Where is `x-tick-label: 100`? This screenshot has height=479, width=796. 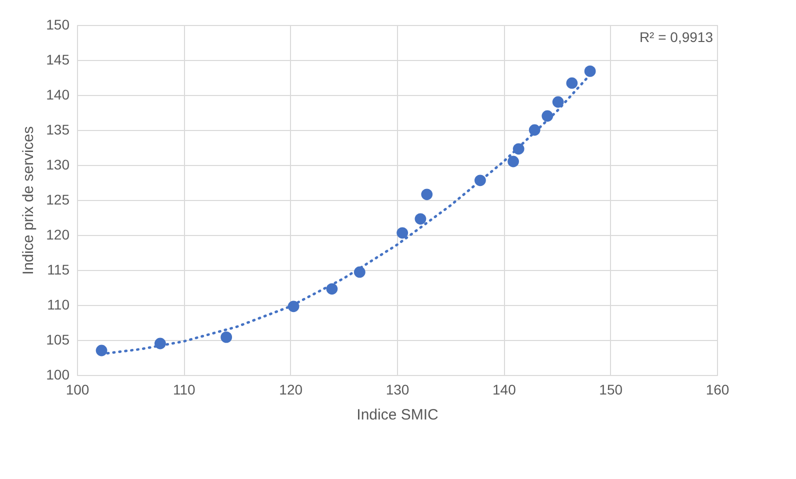
x-tick-label: 100 is located at coordinates (78, 390).